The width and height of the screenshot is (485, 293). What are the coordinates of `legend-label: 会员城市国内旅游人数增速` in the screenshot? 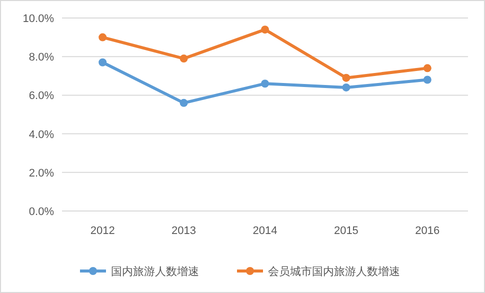 It's located at (334, 271).